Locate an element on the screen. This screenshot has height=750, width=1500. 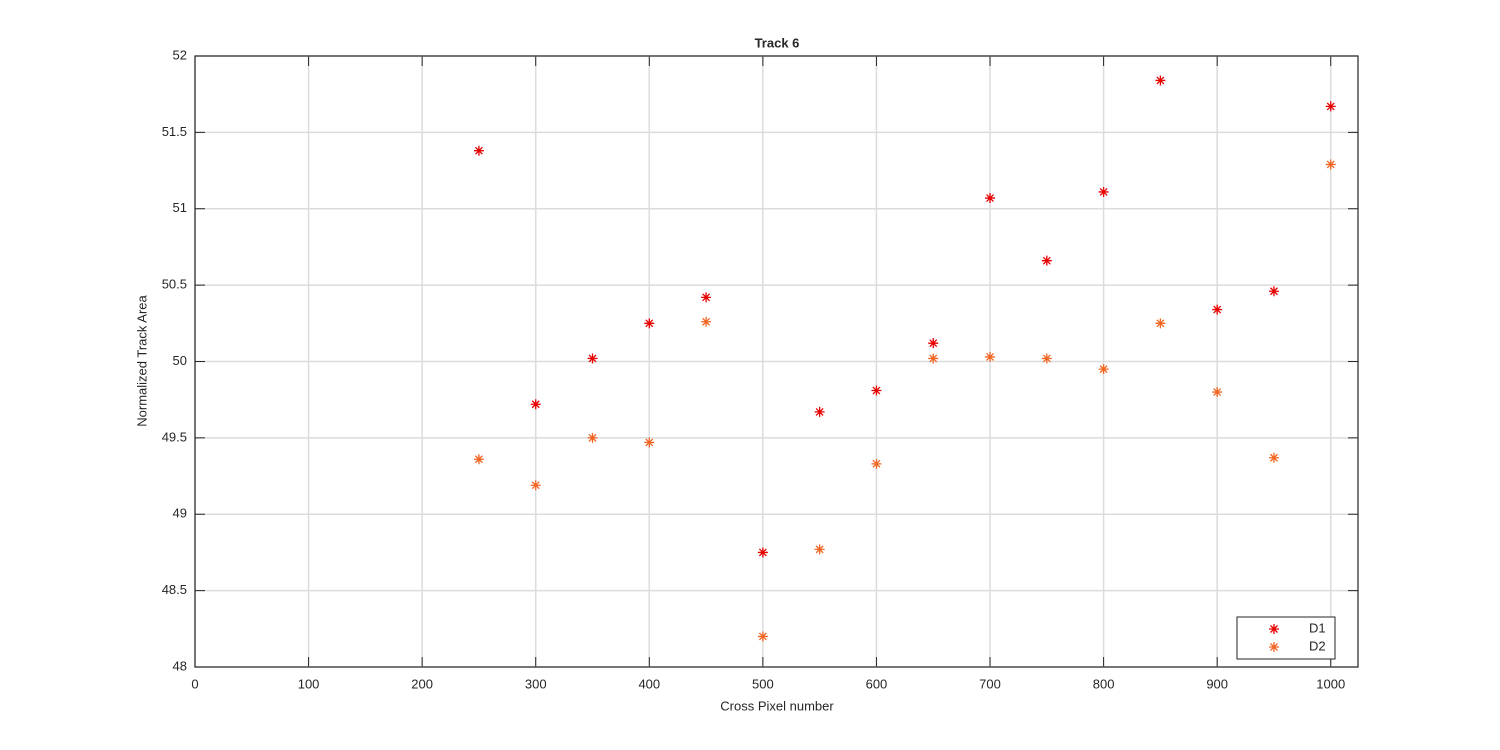
y-tick-label: 48 is located at coordinates (180, 665).